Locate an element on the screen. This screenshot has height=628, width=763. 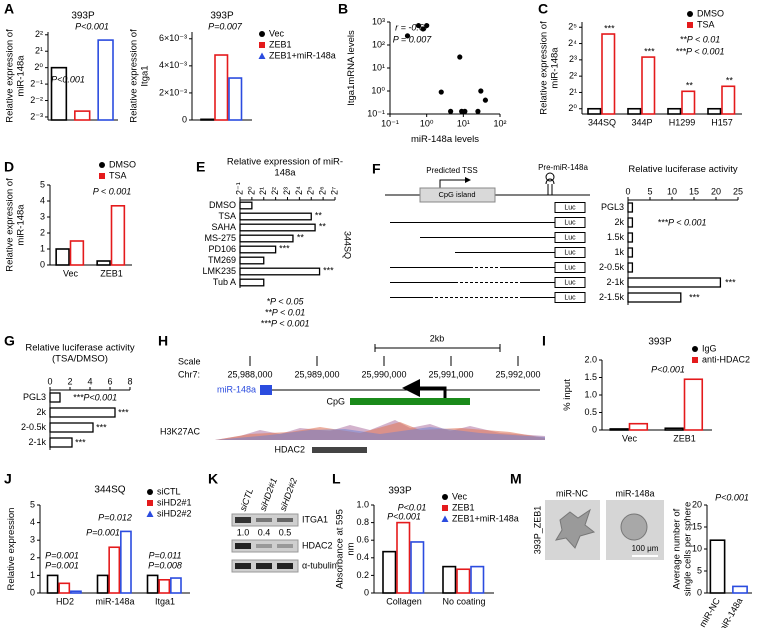
x-tick-label: 10 is located at coordinates (672, 191).